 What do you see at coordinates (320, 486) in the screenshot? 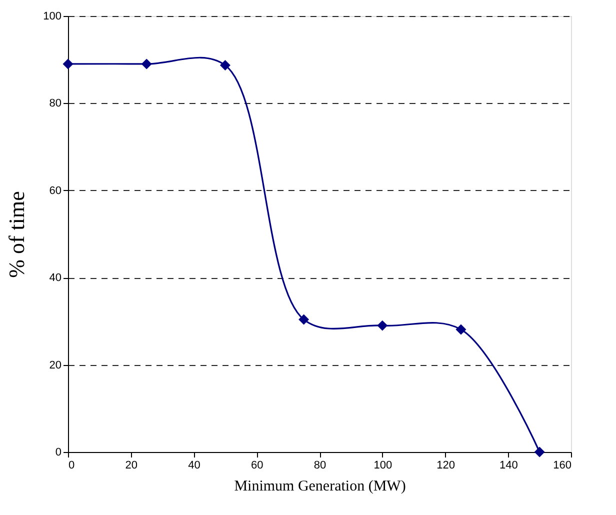
I see `x-axis-title: Minimum Generation (MW)` at bounding box center [320, 486].